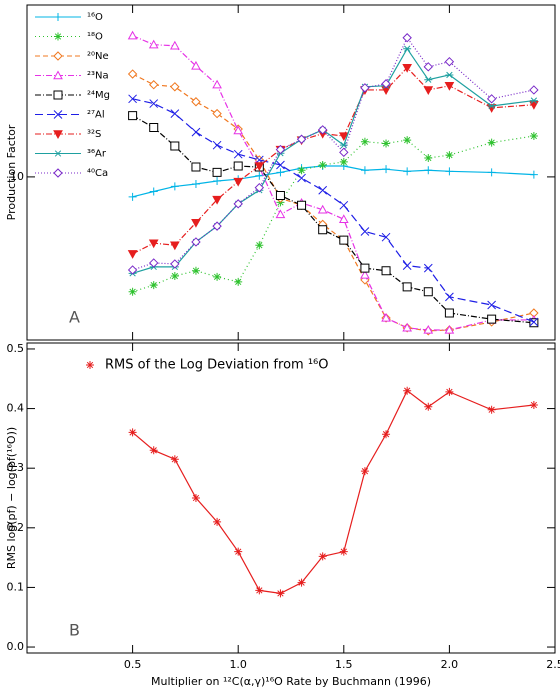 This screenshot has height=692, width=560. Describe the element at coordinates (95, 37) in the screenshot. I see `legend-label: ¹⁸O` at that location.